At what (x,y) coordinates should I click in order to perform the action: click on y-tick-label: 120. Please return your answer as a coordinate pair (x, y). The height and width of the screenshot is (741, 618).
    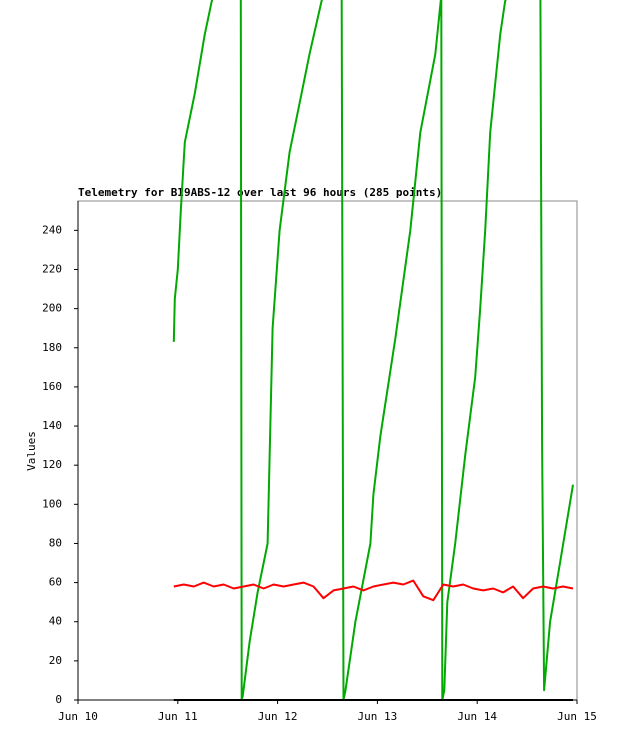
    Looking at the image, I should click on (52, 464).